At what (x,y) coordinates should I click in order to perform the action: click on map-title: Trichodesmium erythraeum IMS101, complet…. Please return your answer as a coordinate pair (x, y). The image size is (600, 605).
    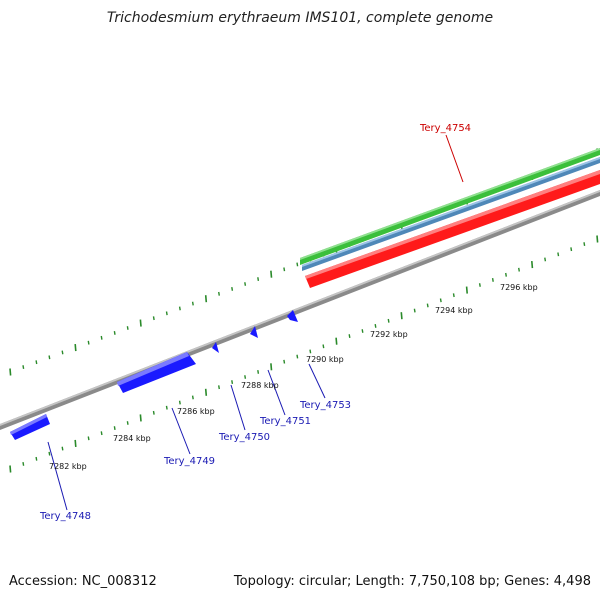
    Looking at the image, I should click on (300, 18).